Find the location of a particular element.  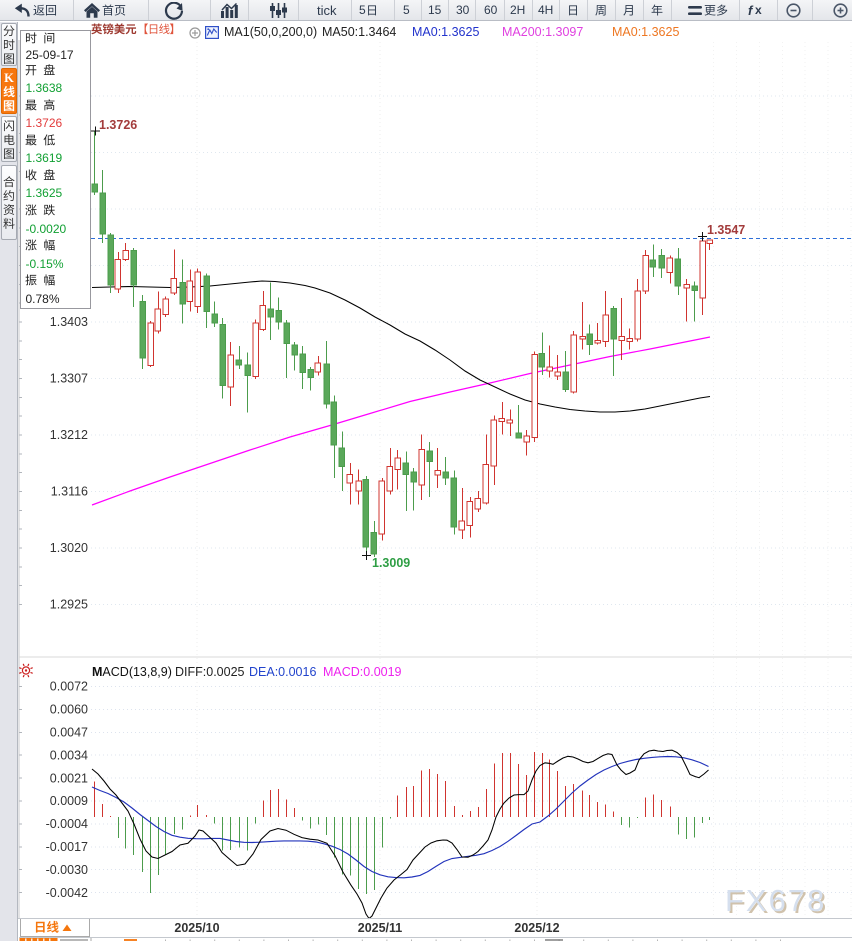

svg-text: MACD:0.0019 is located at coordinates (362, 672).